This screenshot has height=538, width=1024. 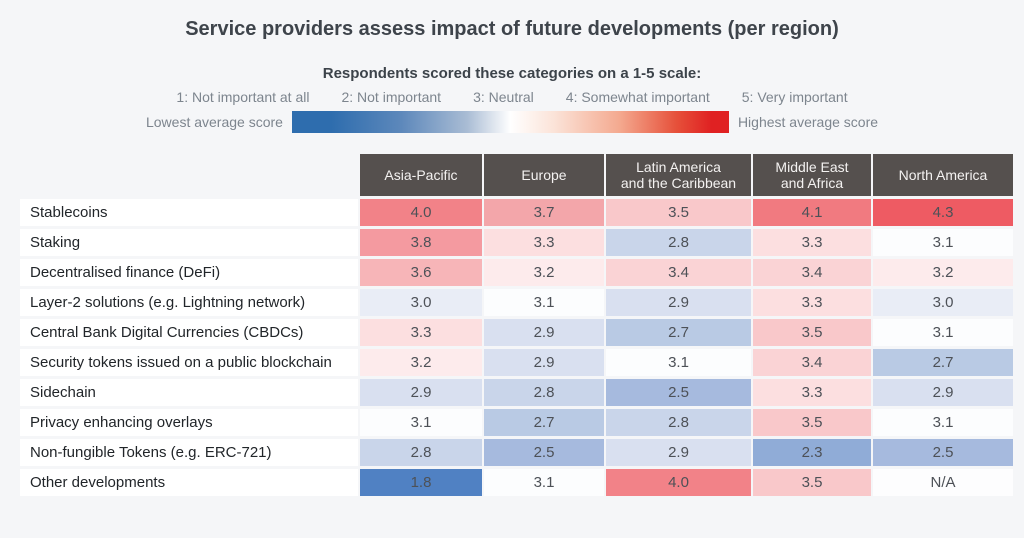 What do you see at coordinates (189, 212) in the screenshot?
I see `row-label-1: Stablecoins` at bounding box center [189, 212].